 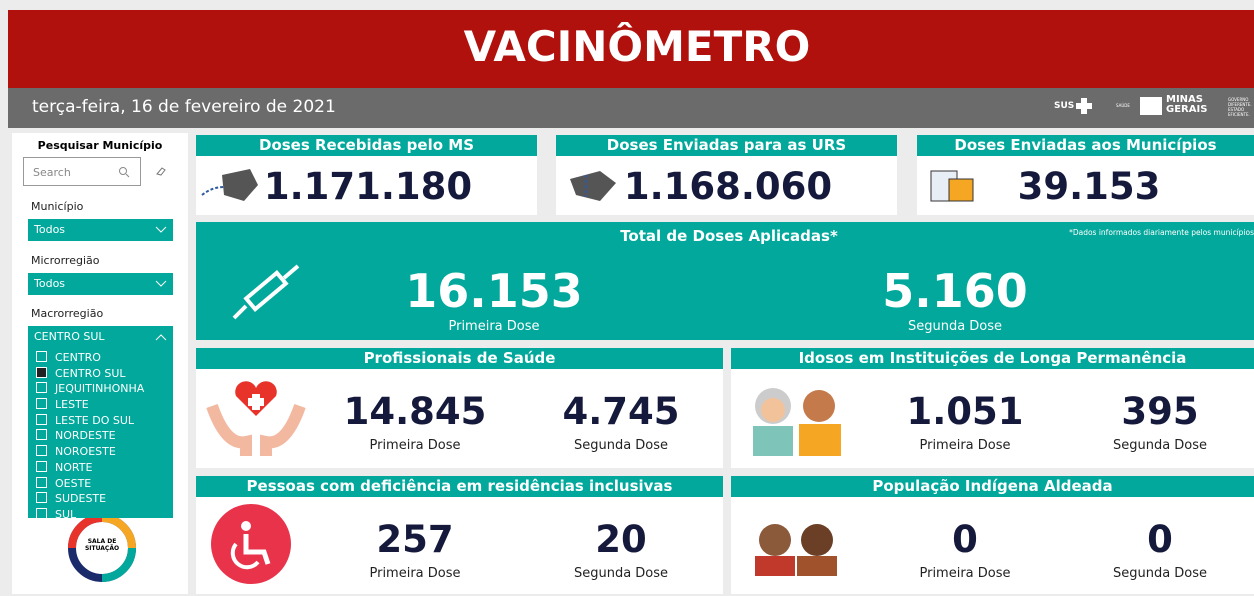 What do you see at coordinates (184, 107) in the screenshot?
I see `date: terça-feira, 16 de fevereiro de 2021` at bounding box center [184, 107].